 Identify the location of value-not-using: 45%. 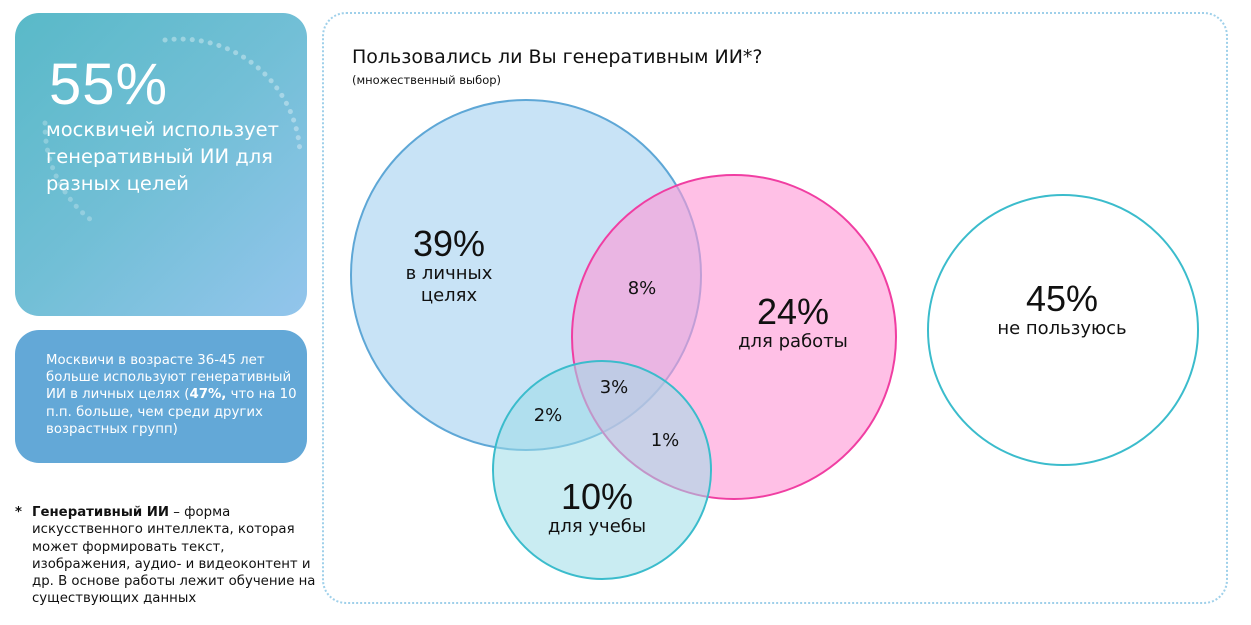
(1062, 298).